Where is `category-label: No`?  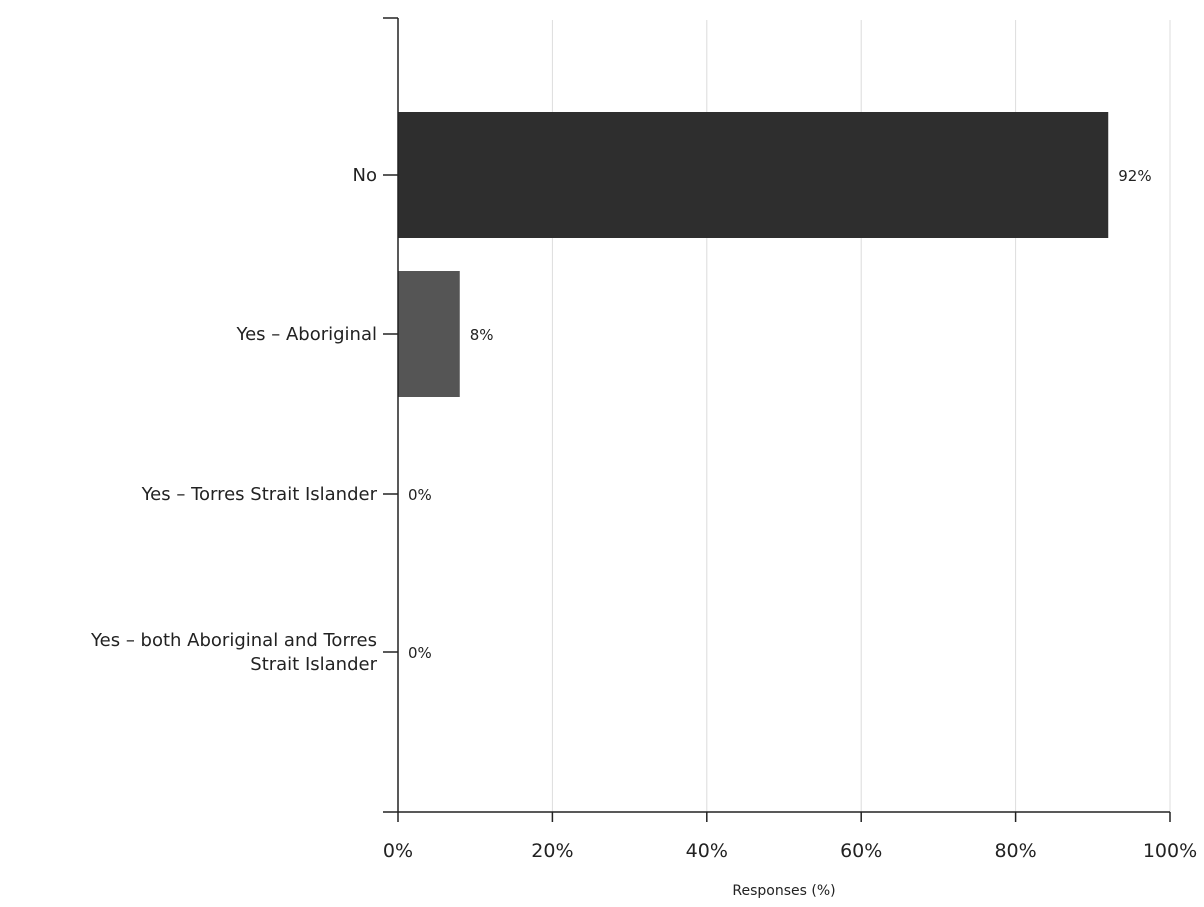
category-label: No is located at coordinates (365, 175).